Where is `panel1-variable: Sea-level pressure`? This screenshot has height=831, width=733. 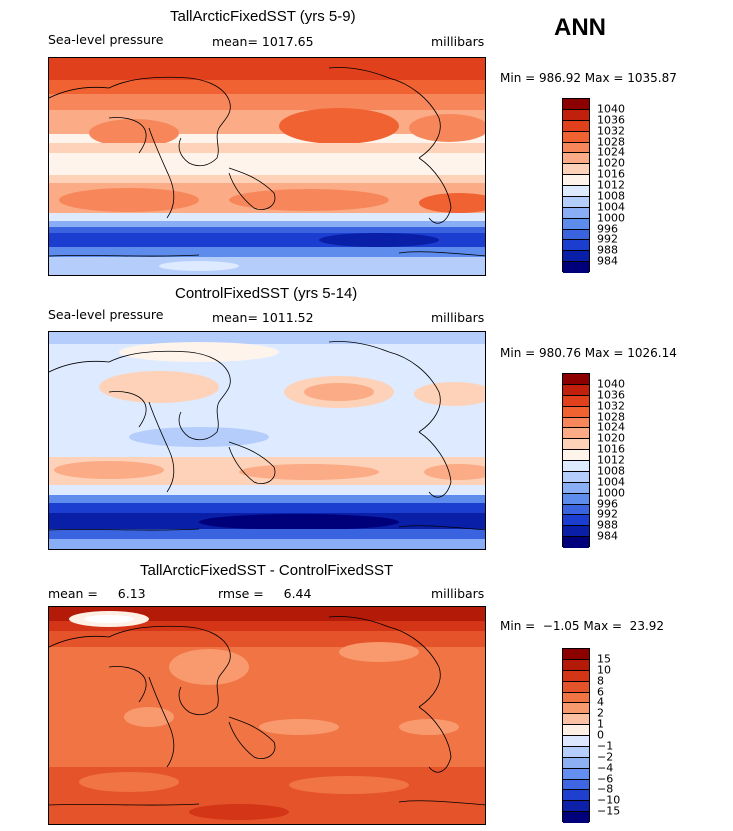
panel1-variable: Sea-level pressure is located at coordinates (106, 39).